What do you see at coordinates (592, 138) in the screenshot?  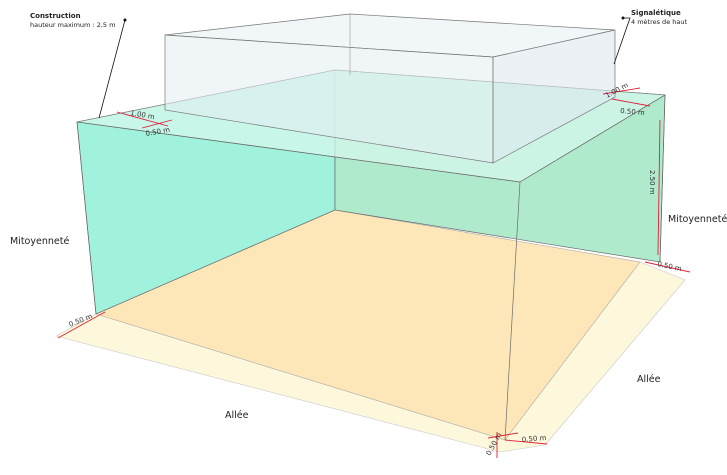 I see `front-right-connect` at bounding box center [592, 138].